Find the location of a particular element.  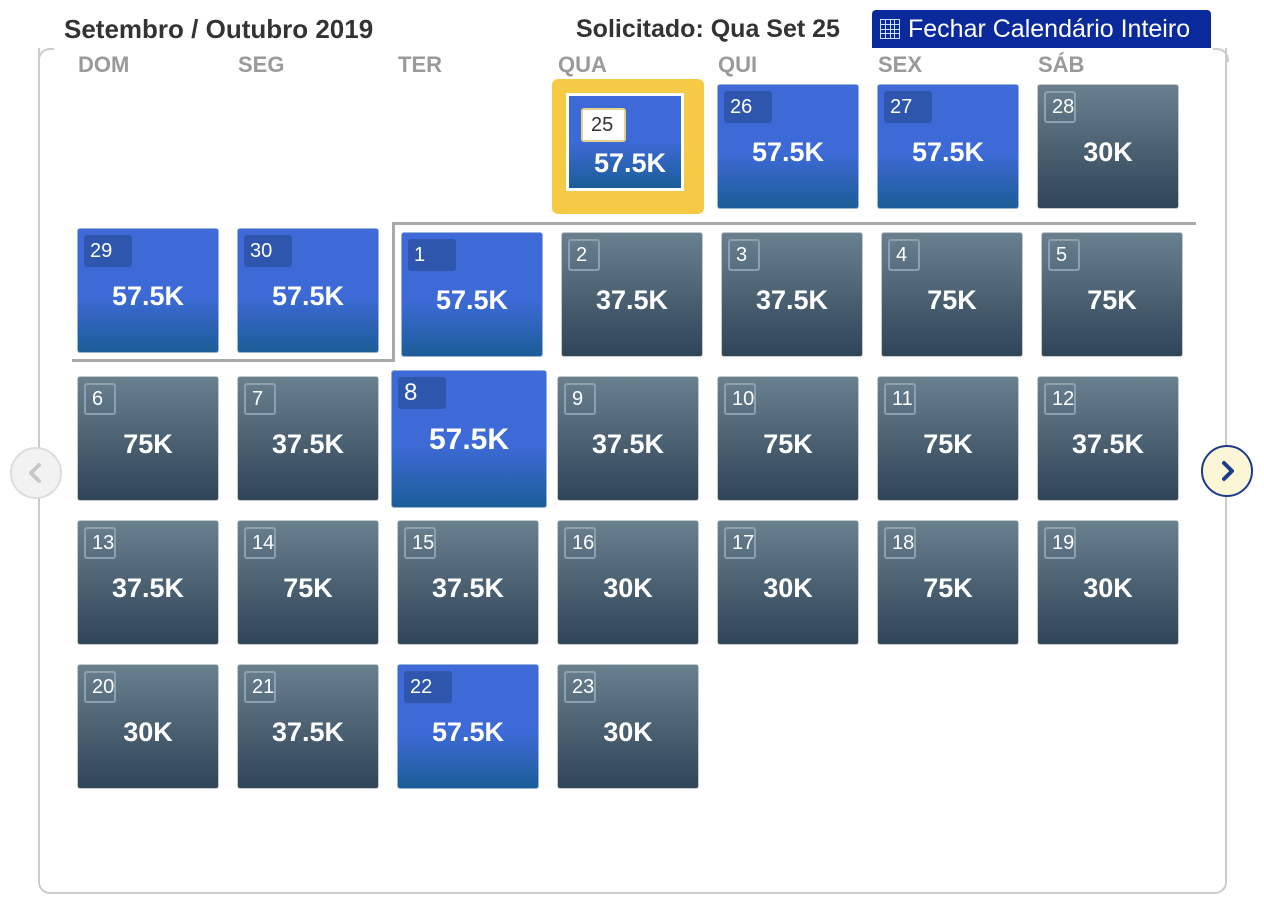

day-number: 26 is located at coordinates (748, 107).